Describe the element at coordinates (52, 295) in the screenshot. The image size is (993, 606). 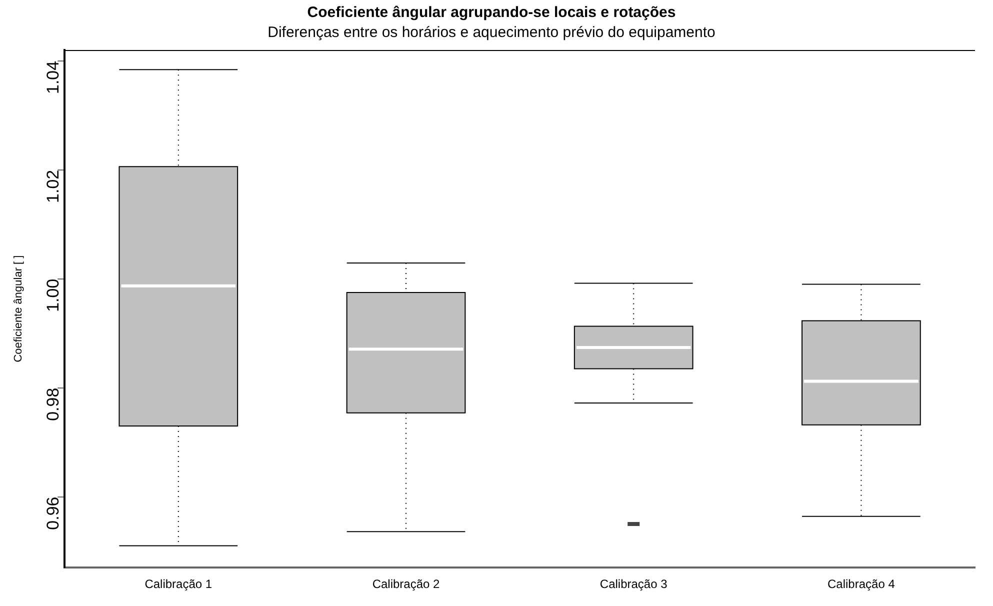
I see `y-tick-label: 1.00` at that location.